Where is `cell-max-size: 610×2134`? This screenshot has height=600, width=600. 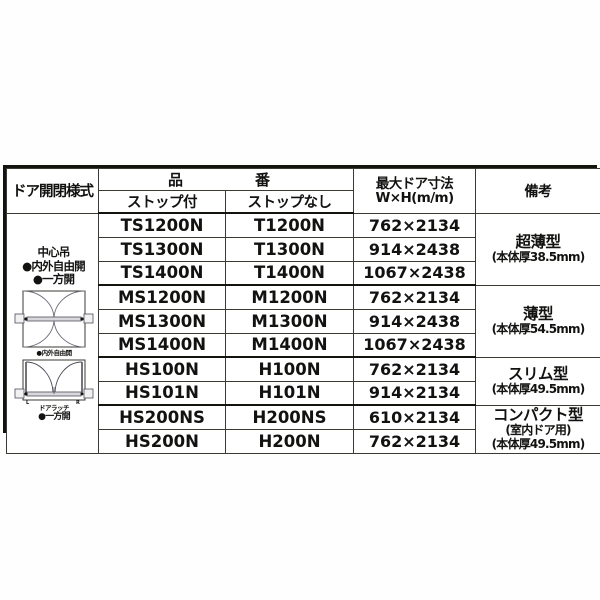 cell-max-size: 610×2134 is located at coordinates (415, 417).